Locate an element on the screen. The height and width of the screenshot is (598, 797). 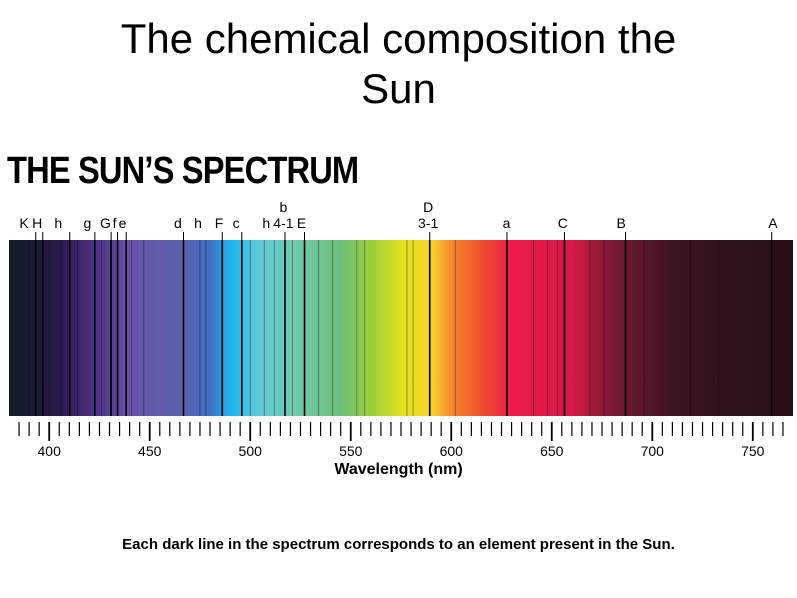
line-label: c is located at coordinates (236, 223).